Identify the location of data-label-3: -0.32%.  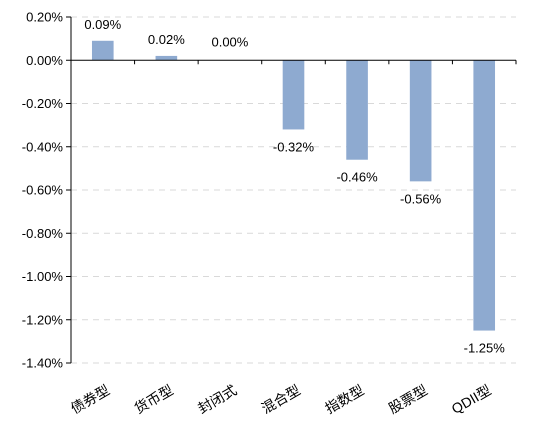
(294, 146).